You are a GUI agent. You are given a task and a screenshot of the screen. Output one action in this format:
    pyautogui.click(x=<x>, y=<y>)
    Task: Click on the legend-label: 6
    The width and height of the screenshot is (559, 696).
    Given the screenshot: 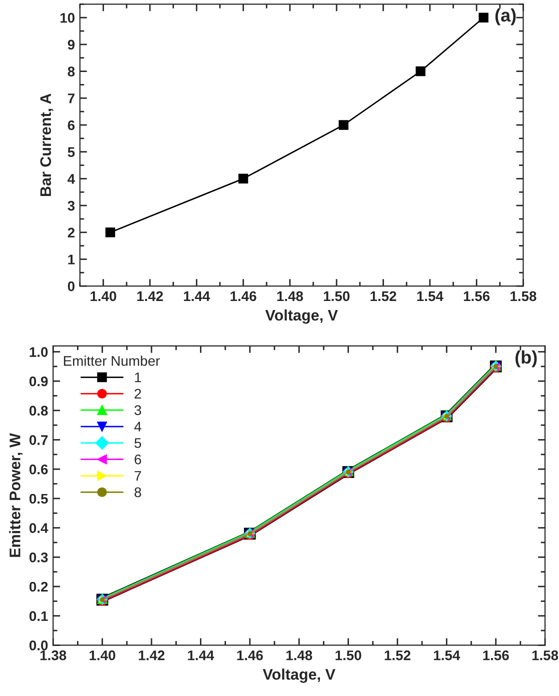 What is the action you would take?
    pyautogui.click(x=138, y=459)
    